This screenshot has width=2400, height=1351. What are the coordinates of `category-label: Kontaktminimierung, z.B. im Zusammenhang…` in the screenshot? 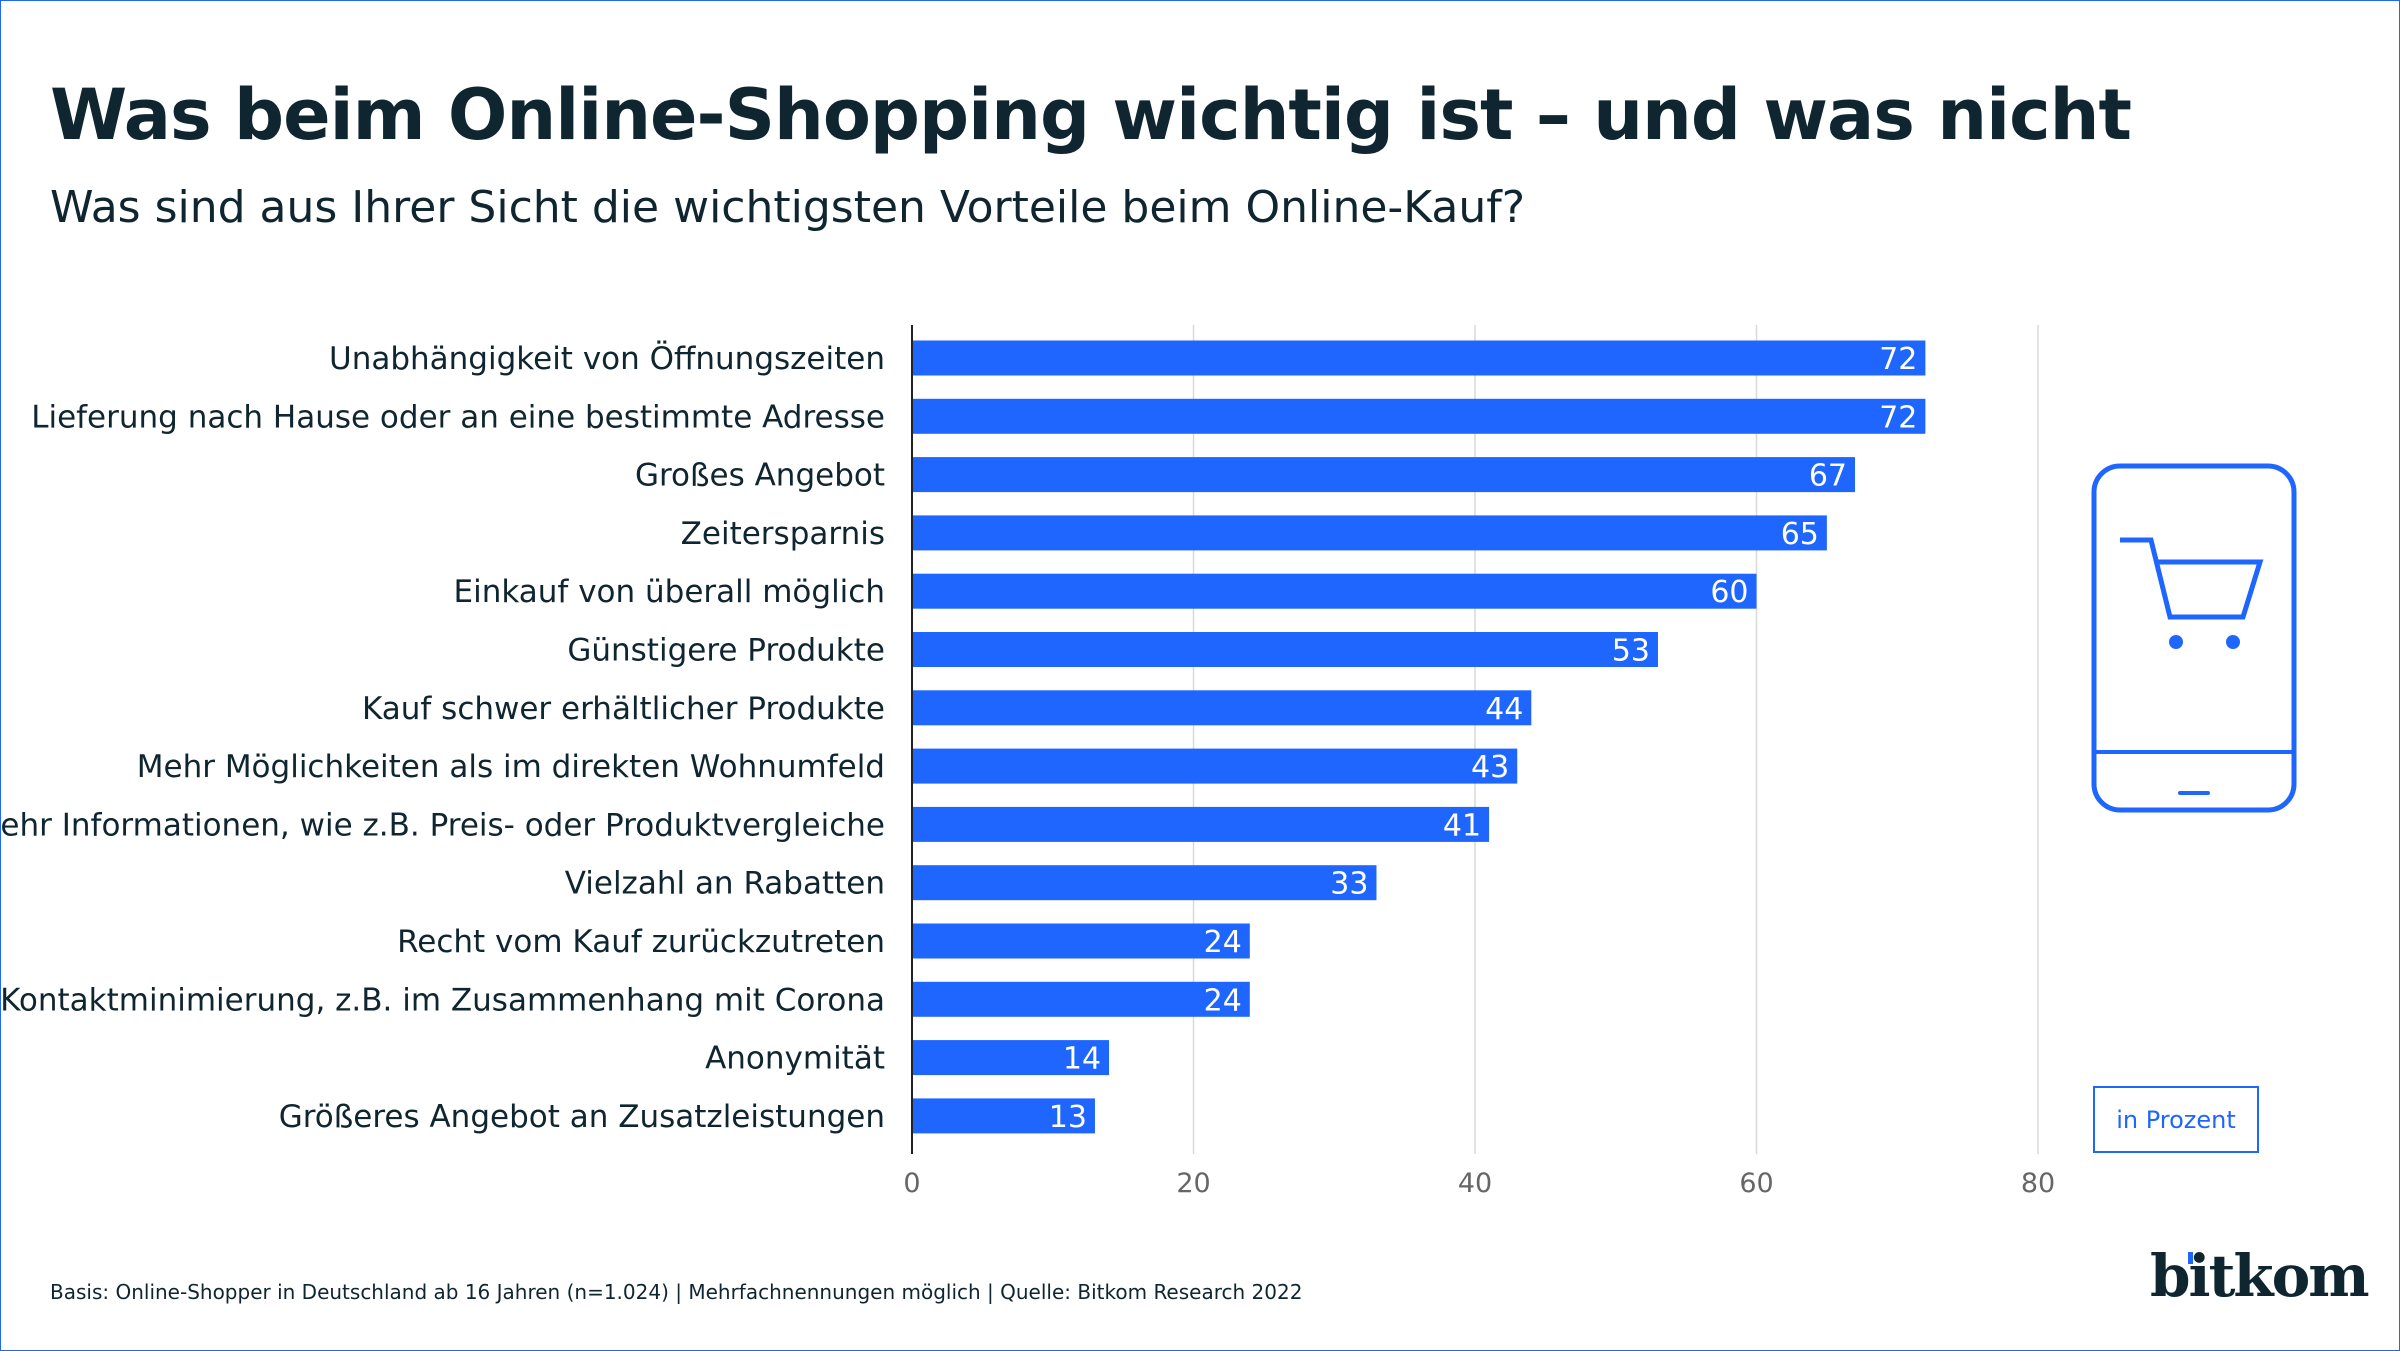 It's located at (442, 1000).